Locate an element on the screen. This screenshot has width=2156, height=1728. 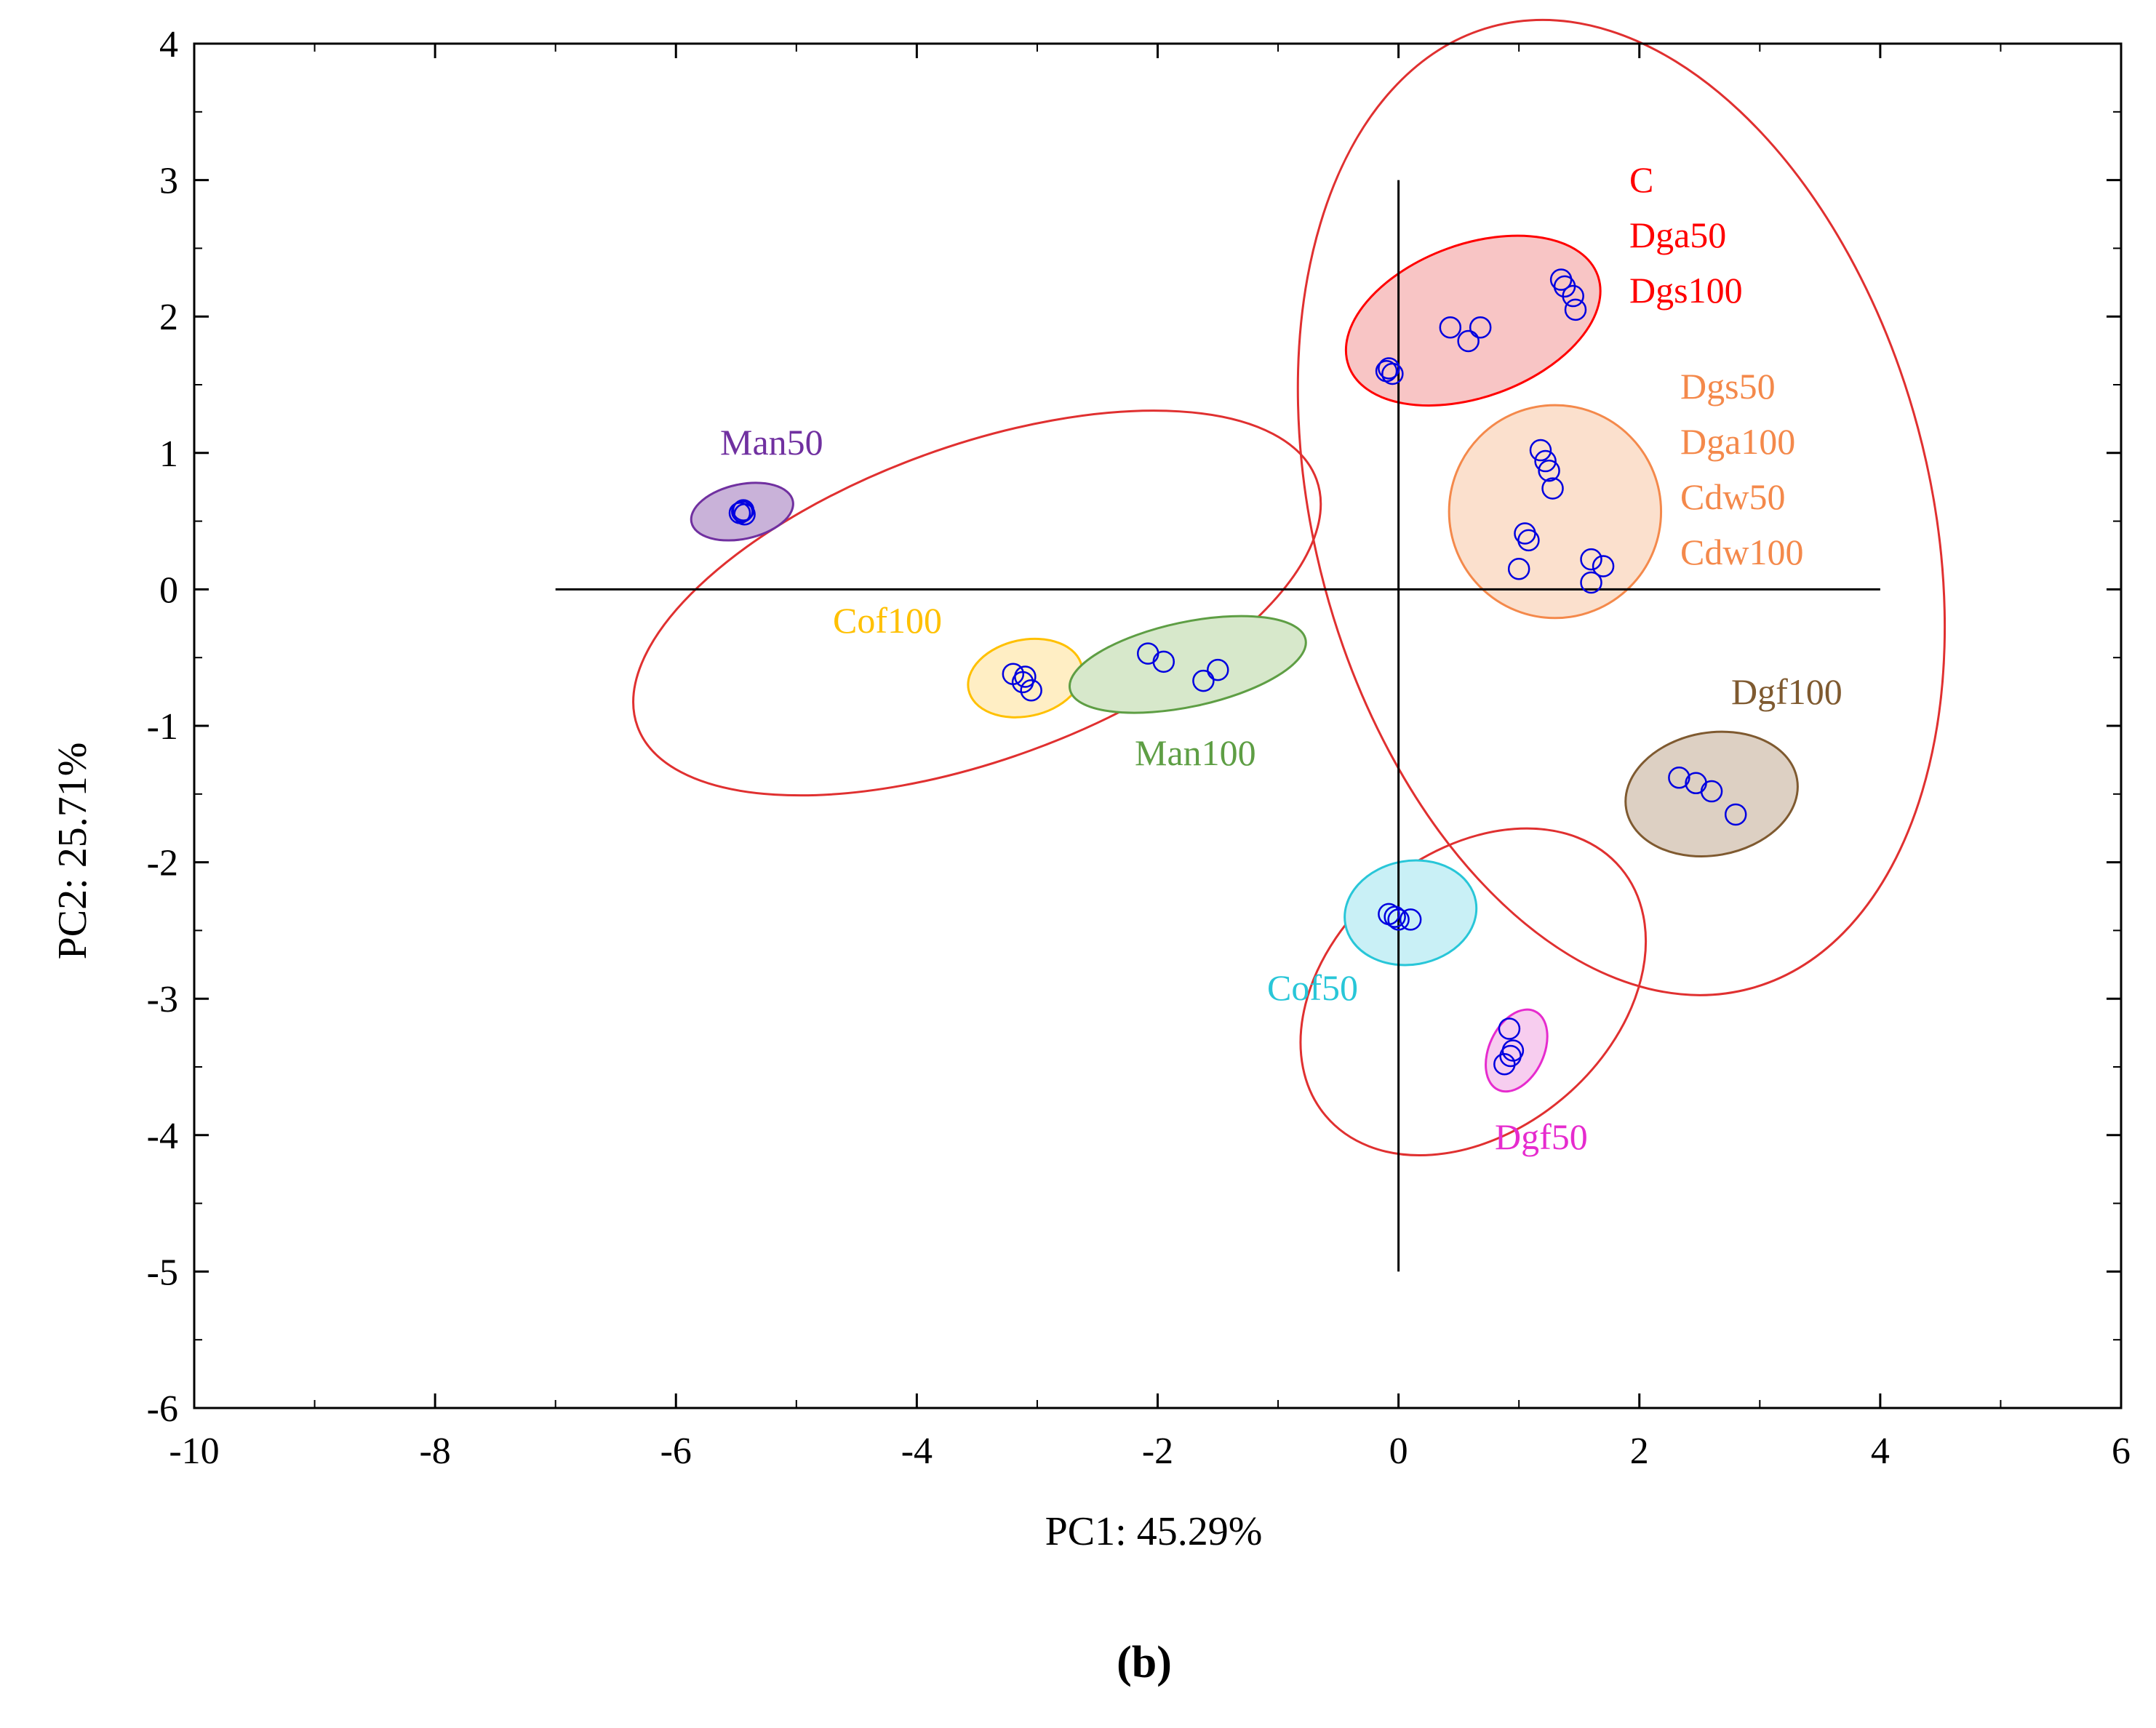
y-tick-label: -6 is located at coordinates (162, 1409).